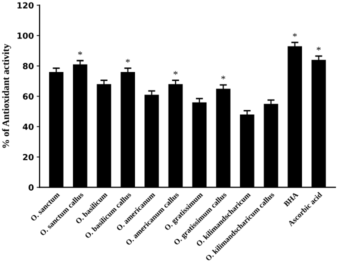  What do you see at coordinates (28, 96) in the screenshot?
I see `y-tick-label: 60` at bounding box center [28, 96].